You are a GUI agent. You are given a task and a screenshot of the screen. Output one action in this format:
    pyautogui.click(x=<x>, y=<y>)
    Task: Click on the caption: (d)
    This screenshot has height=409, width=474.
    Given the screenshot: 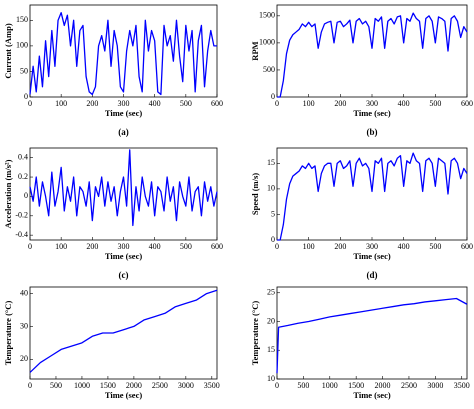 What is the action you would take?
    pyautogui.click(x=372, y=275)
    